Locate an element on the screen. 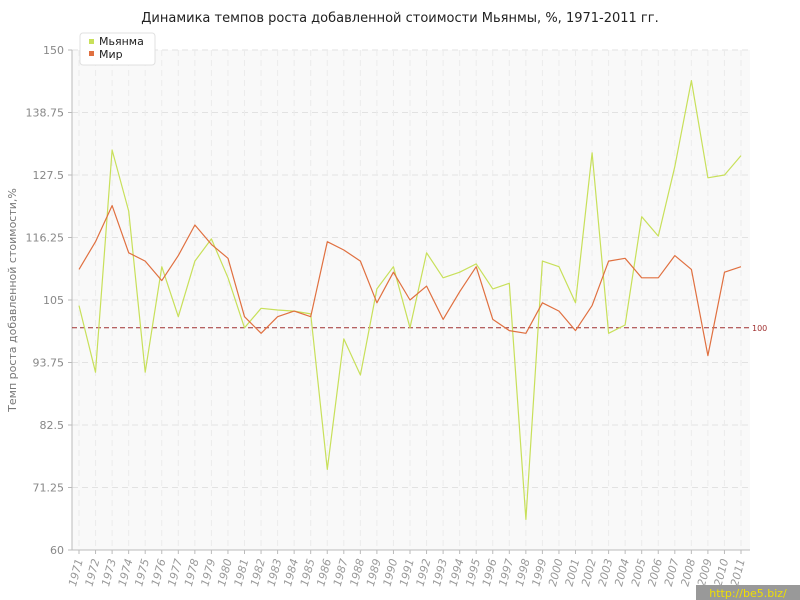  y-tick-label: 150 is located at coordinates (53, 50).